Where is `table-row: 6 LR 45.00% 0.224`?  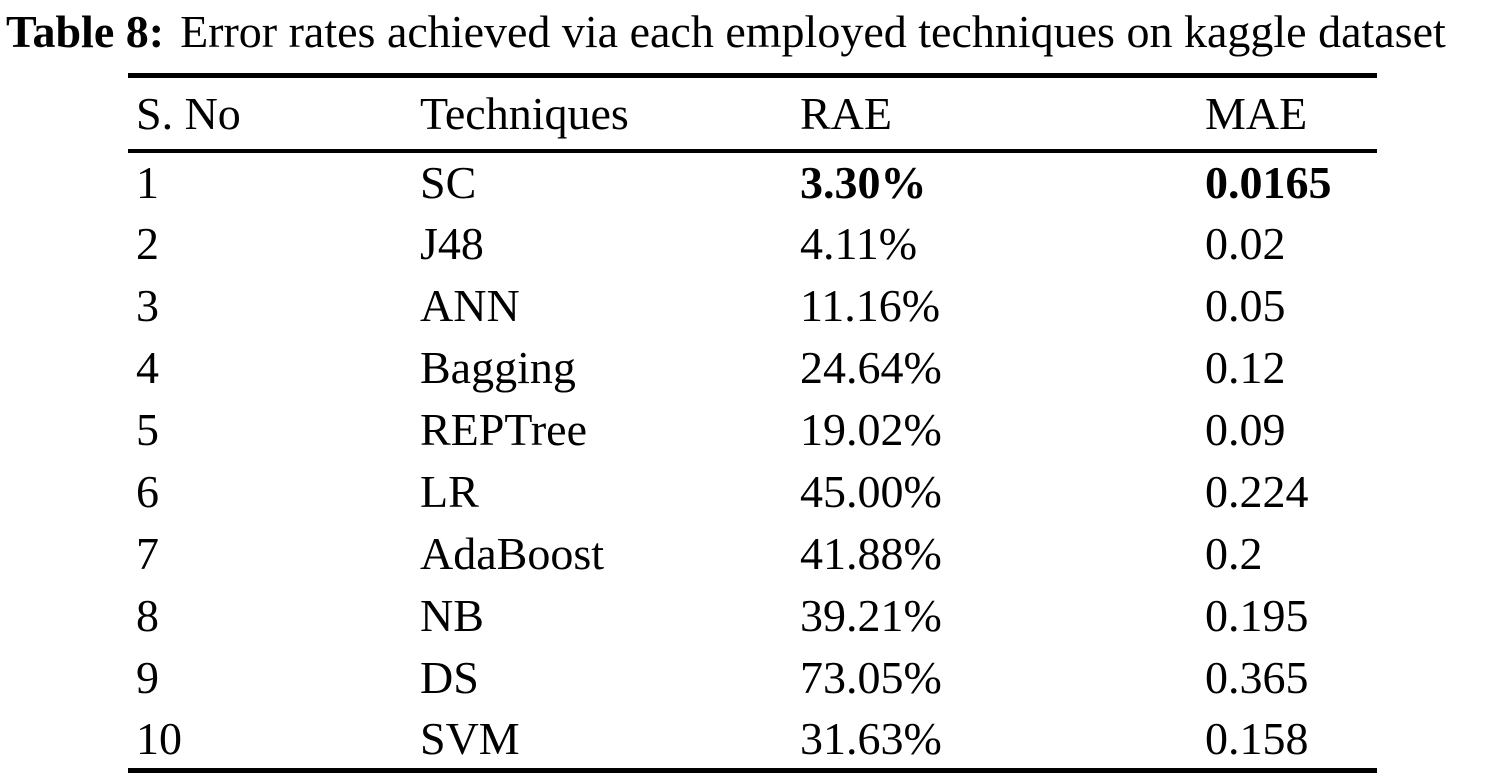
table-row: 6 LR 45.00% 0.224 is located at coordinates (752, 492).